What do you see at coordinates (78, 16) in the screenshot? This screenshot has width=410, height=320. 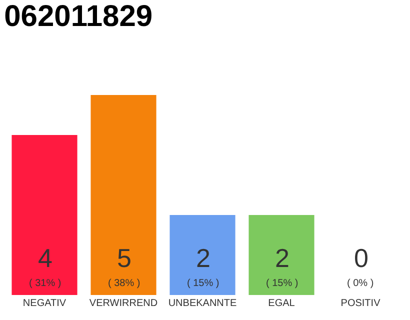 I see `chart-title: 062011829` at bounding box center [78, 16].